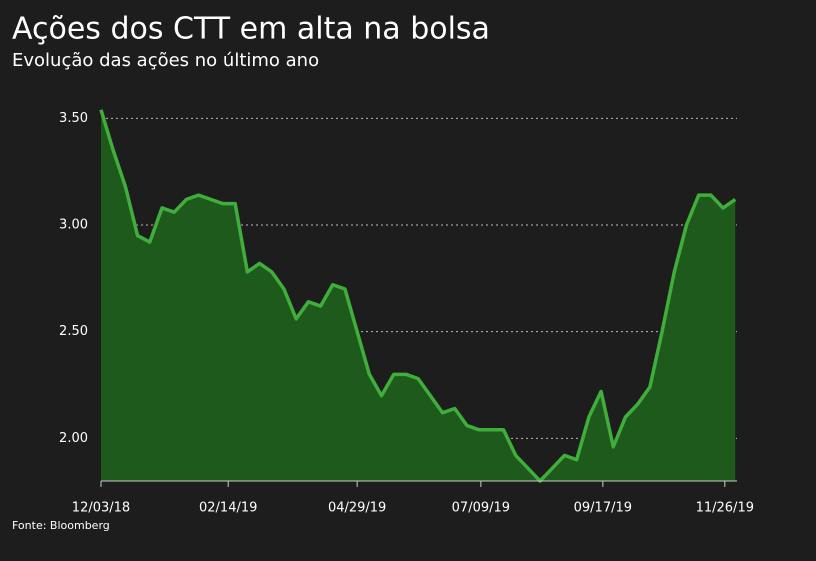  What do you see at coordinates (73, 331) in the screenshot?
I see `y-tick-label: 2.50` at bounding box center [73, 331].